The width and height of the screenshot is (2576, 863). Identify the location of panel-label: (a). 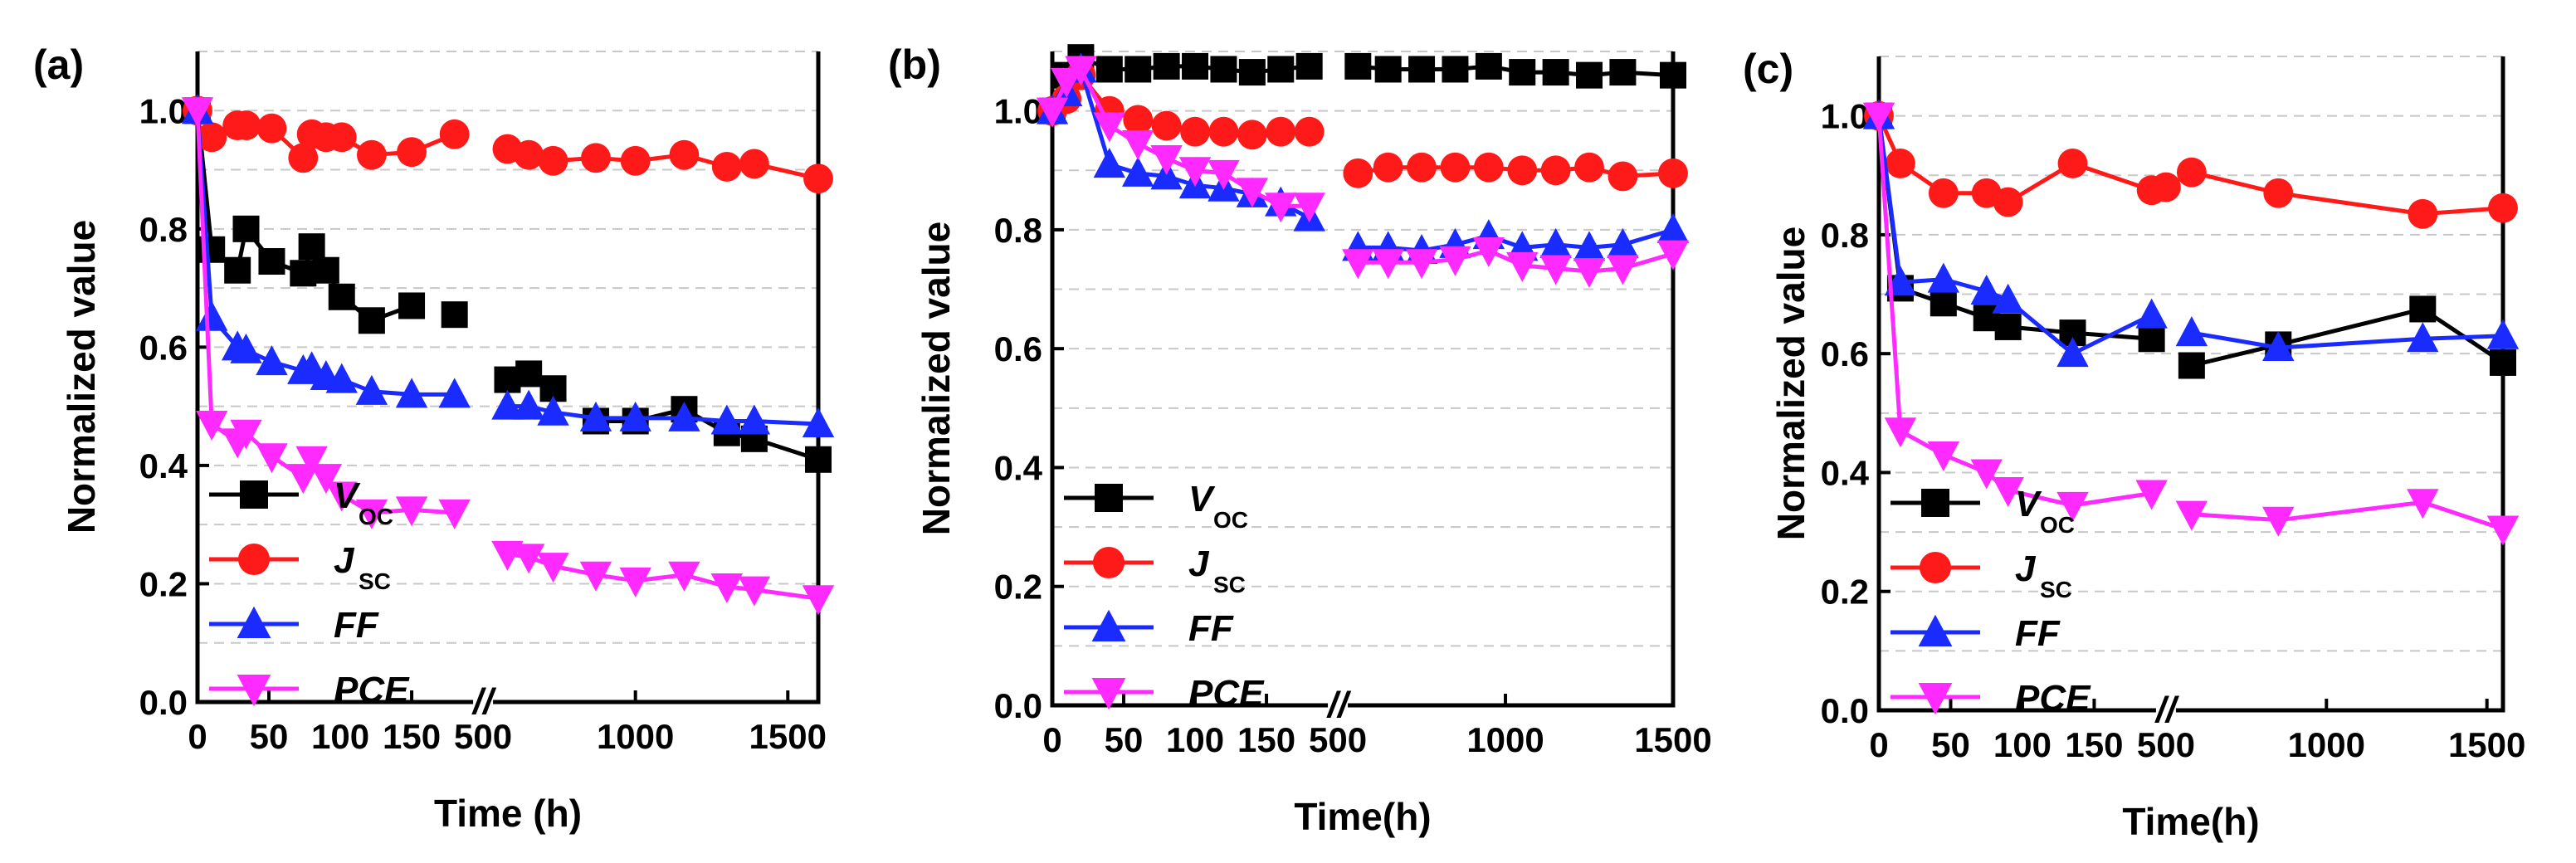
(59, 64).